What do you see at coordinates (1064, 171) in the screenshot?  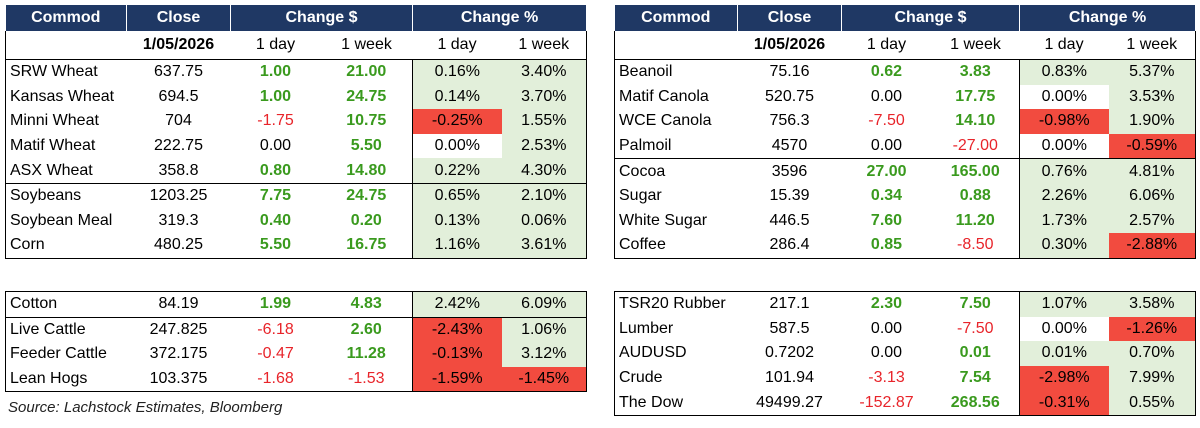 I see `pct-1-day: 0.76%` at bounding box center [1064, 171].